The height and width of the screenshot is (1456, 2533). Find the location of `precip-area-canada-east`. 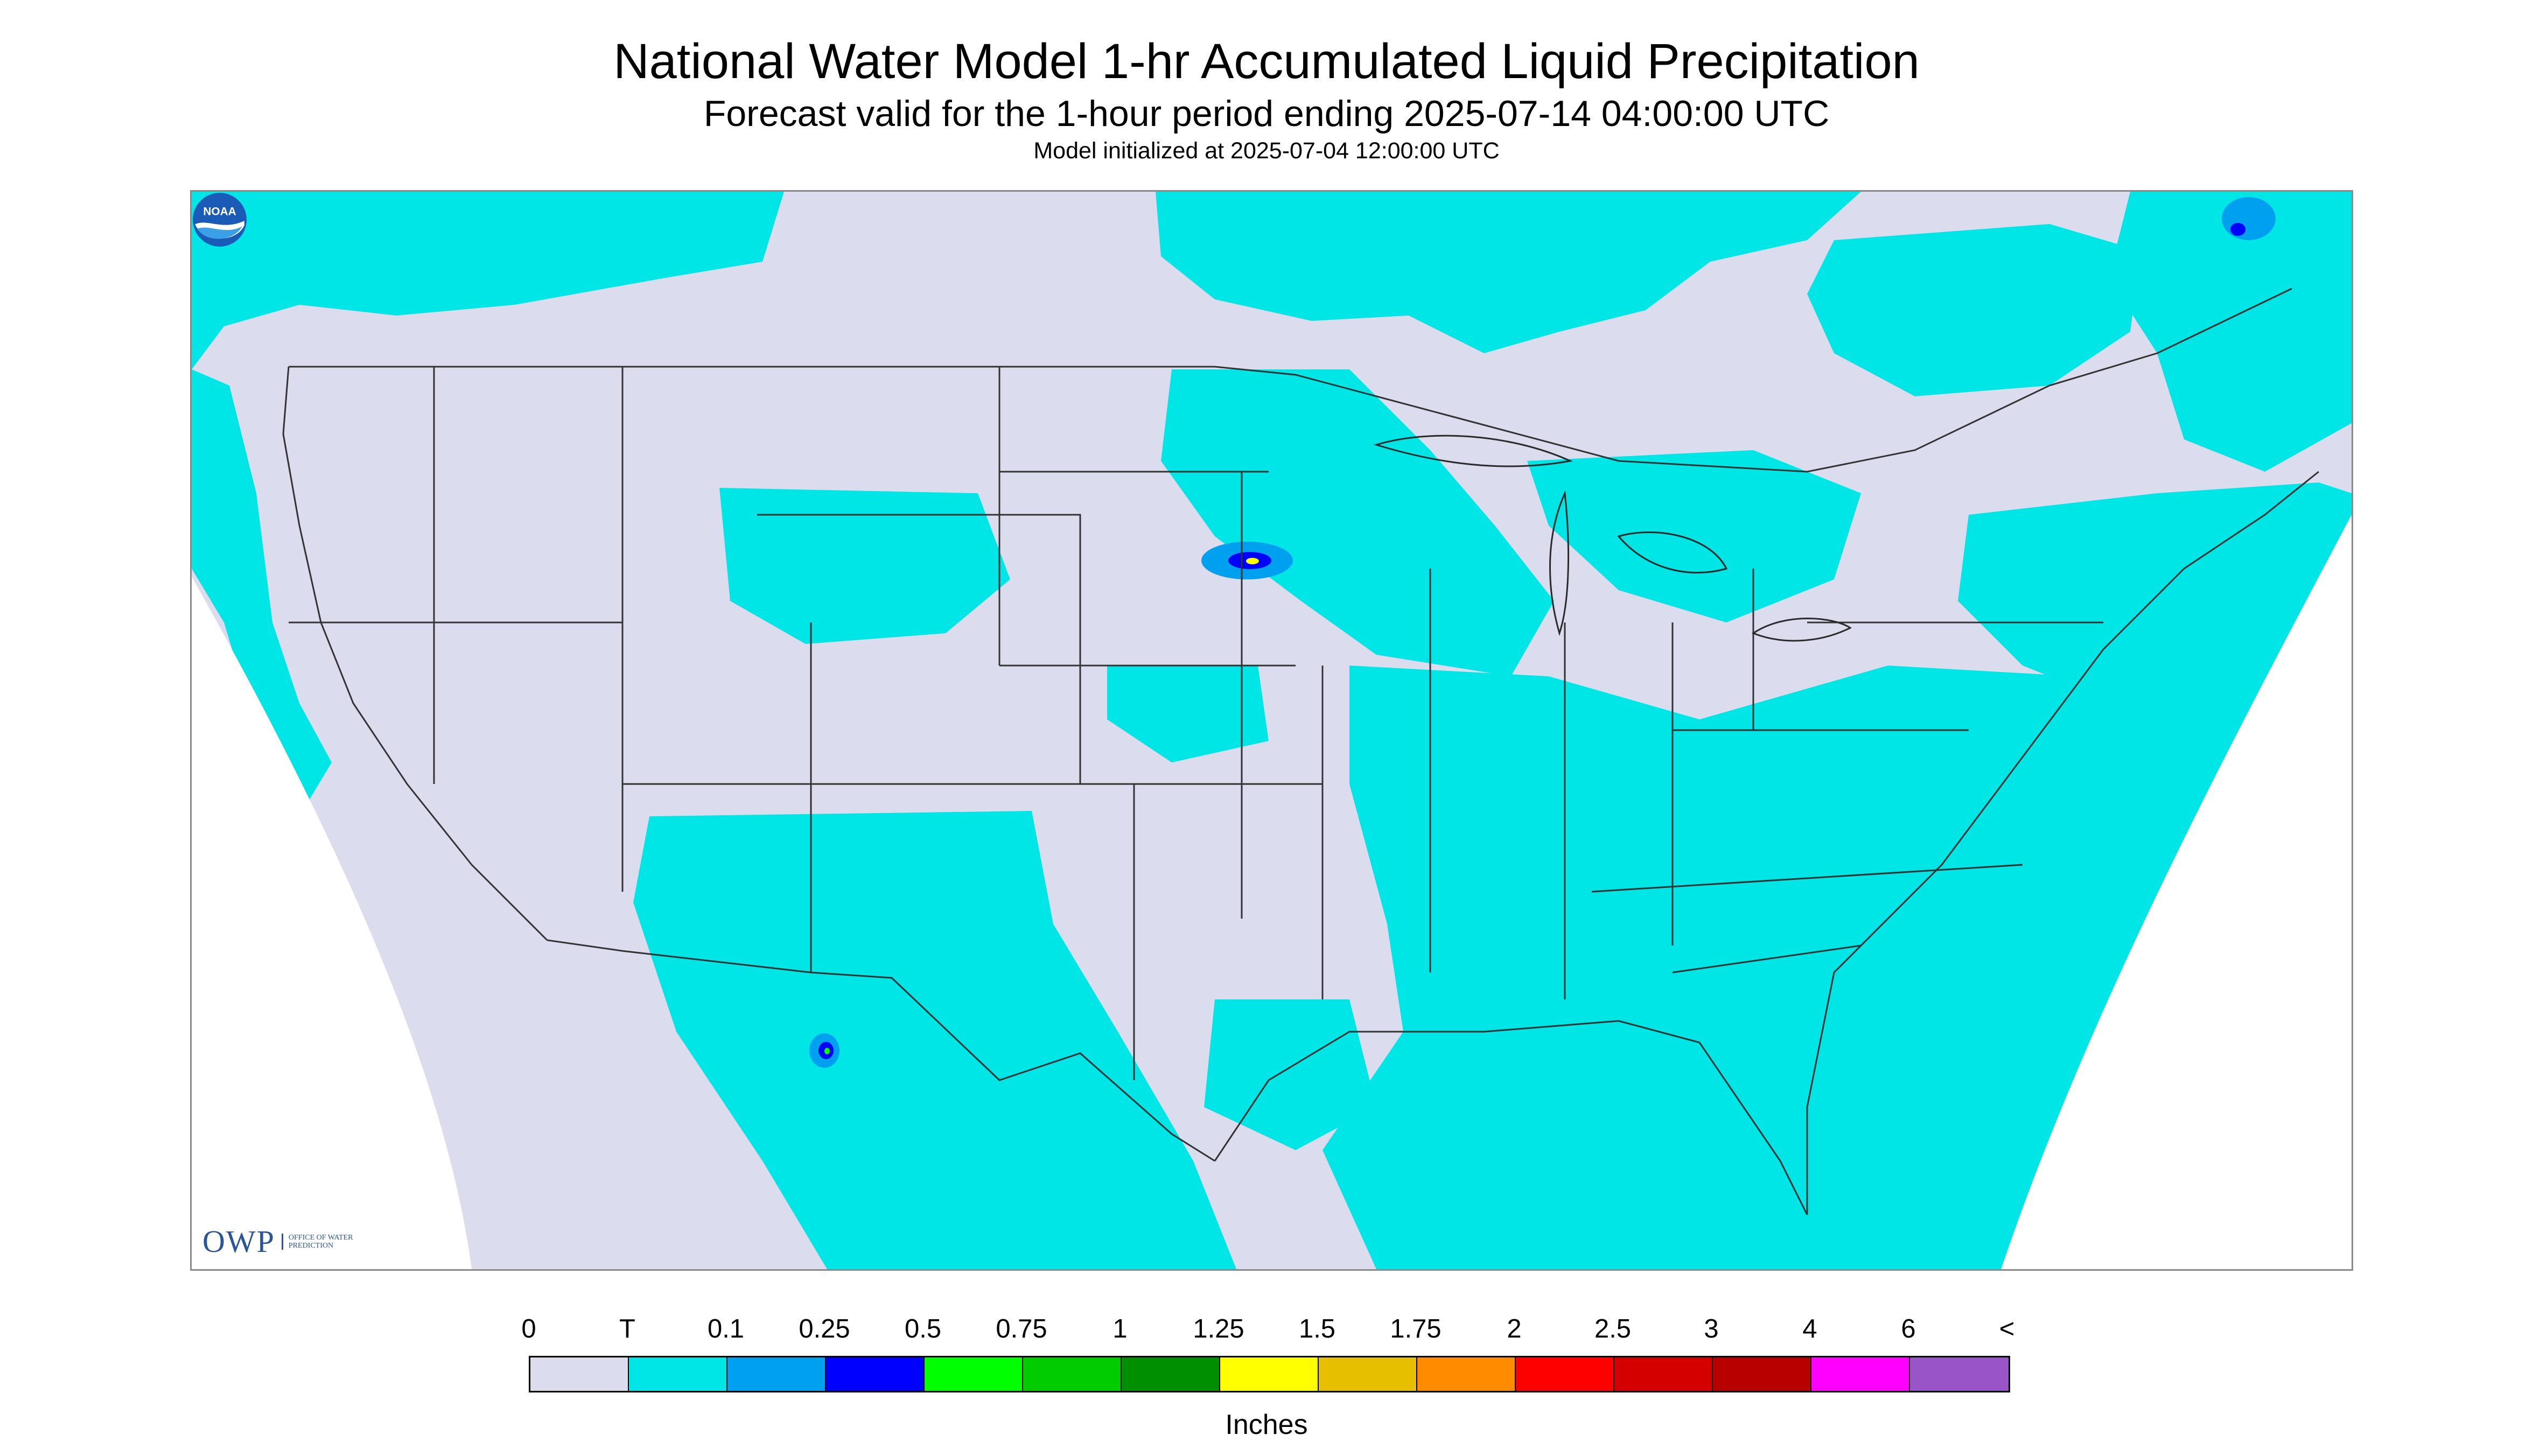

precip-area-canada-east is located at coordinates (1974, 310).